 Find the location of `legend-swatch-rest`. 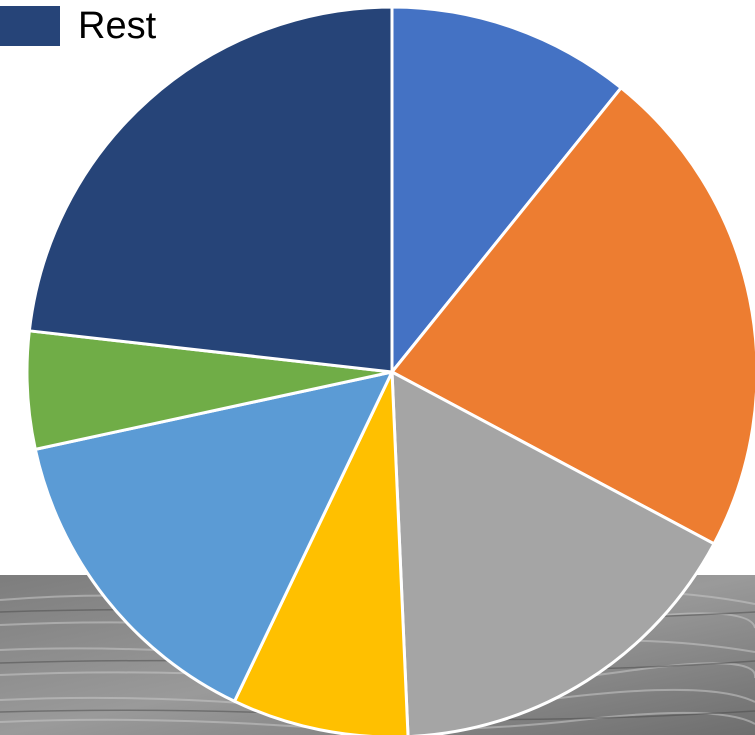

legend-swatch-rest is located at coordinates (30, 26).